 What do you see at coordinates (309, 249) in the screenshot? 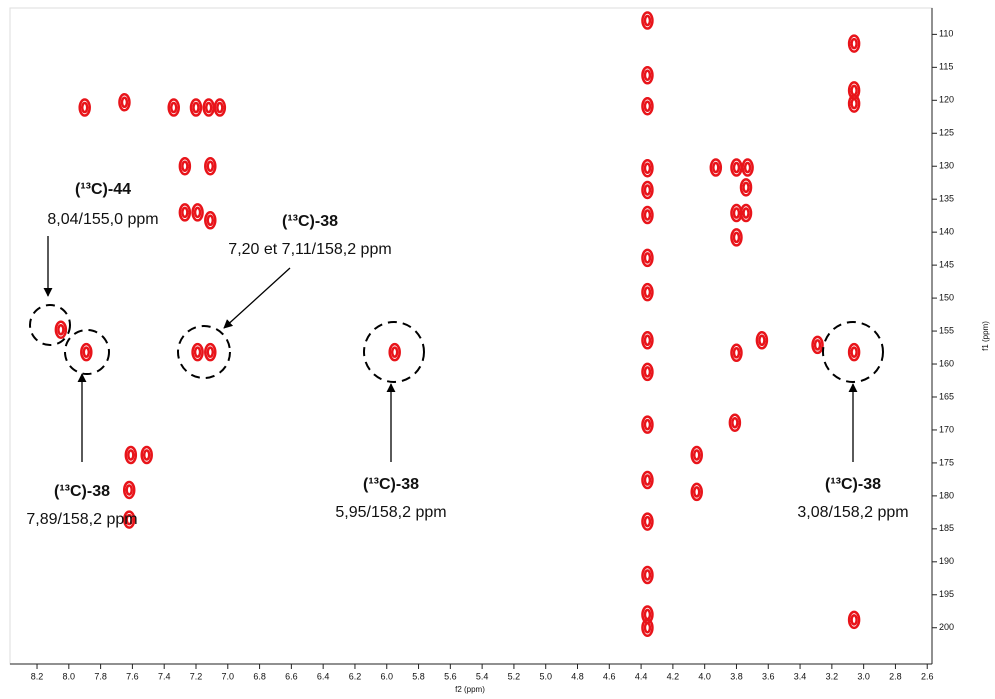
I see `annotation-text: 7,20 et 7,11/158,2 ppm` at bounding box center [309, 249].